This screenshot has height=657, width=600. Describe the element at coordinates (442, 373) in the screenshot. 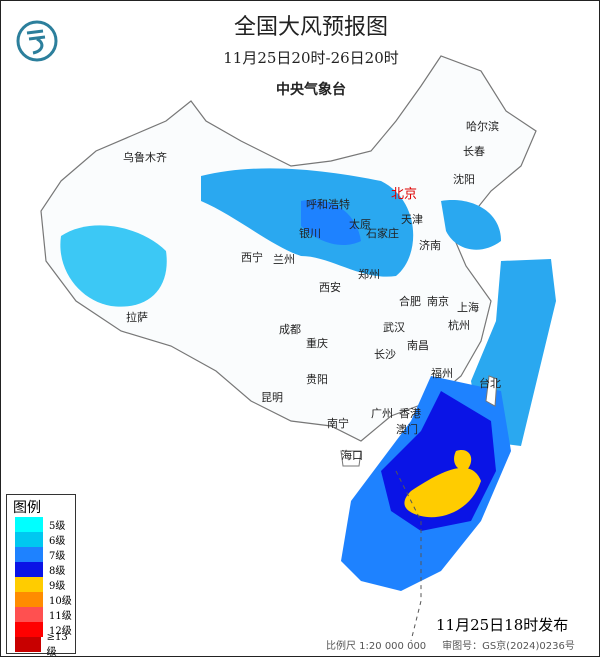

I see `city-label: 福州` at that location.